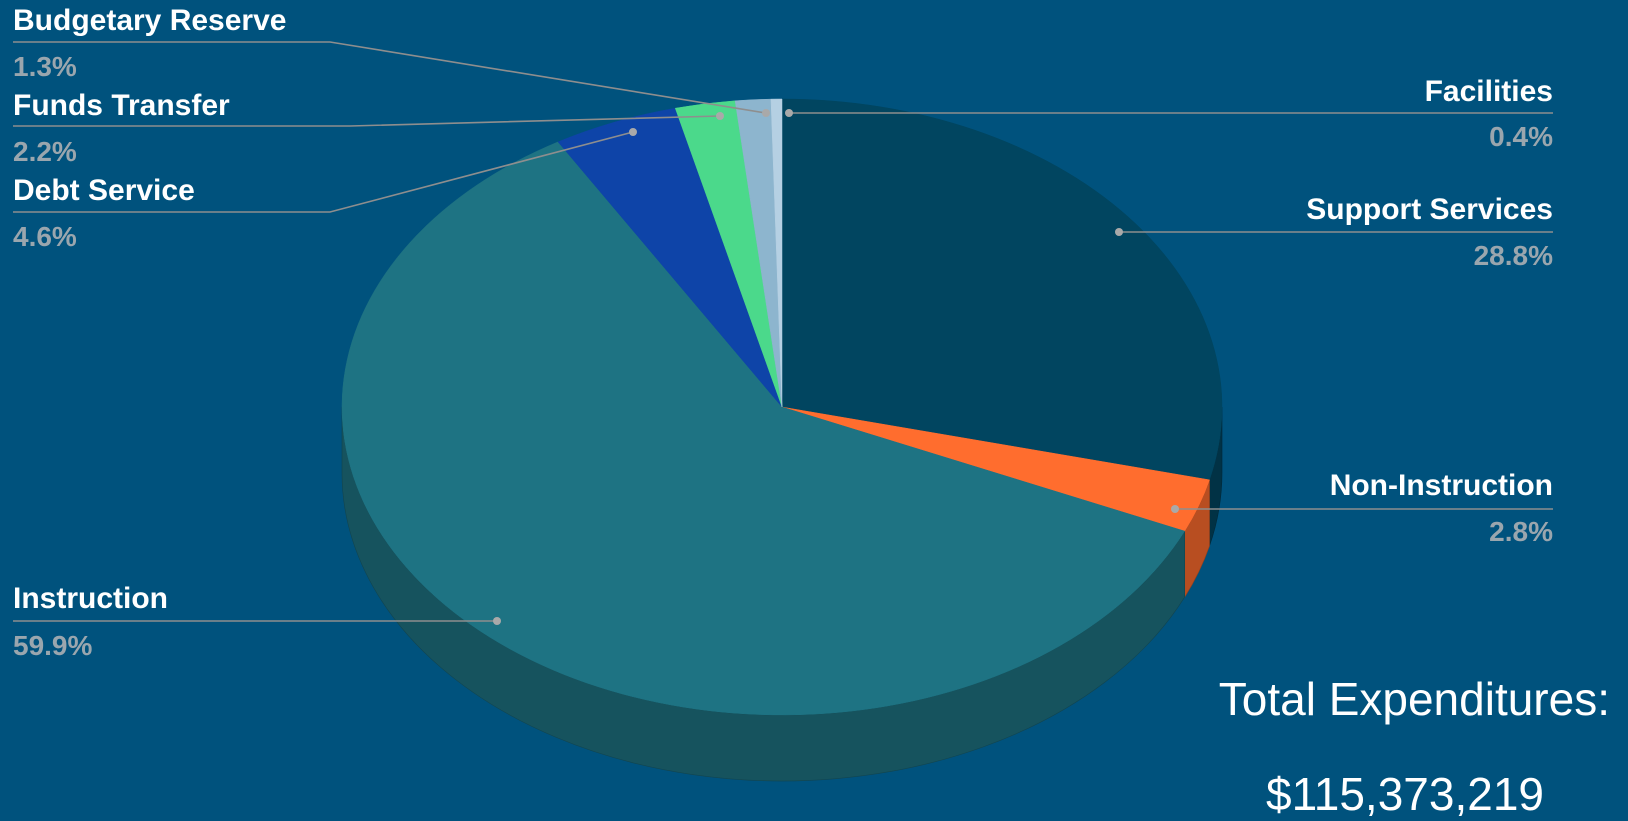 The height and width of the screenshot is (821, 1628). What do you see at coordinates (1441, 485) in the screenshot?
I see `label-name-non-instruction: Non-Instruction` at bounding box center [1441, 485].